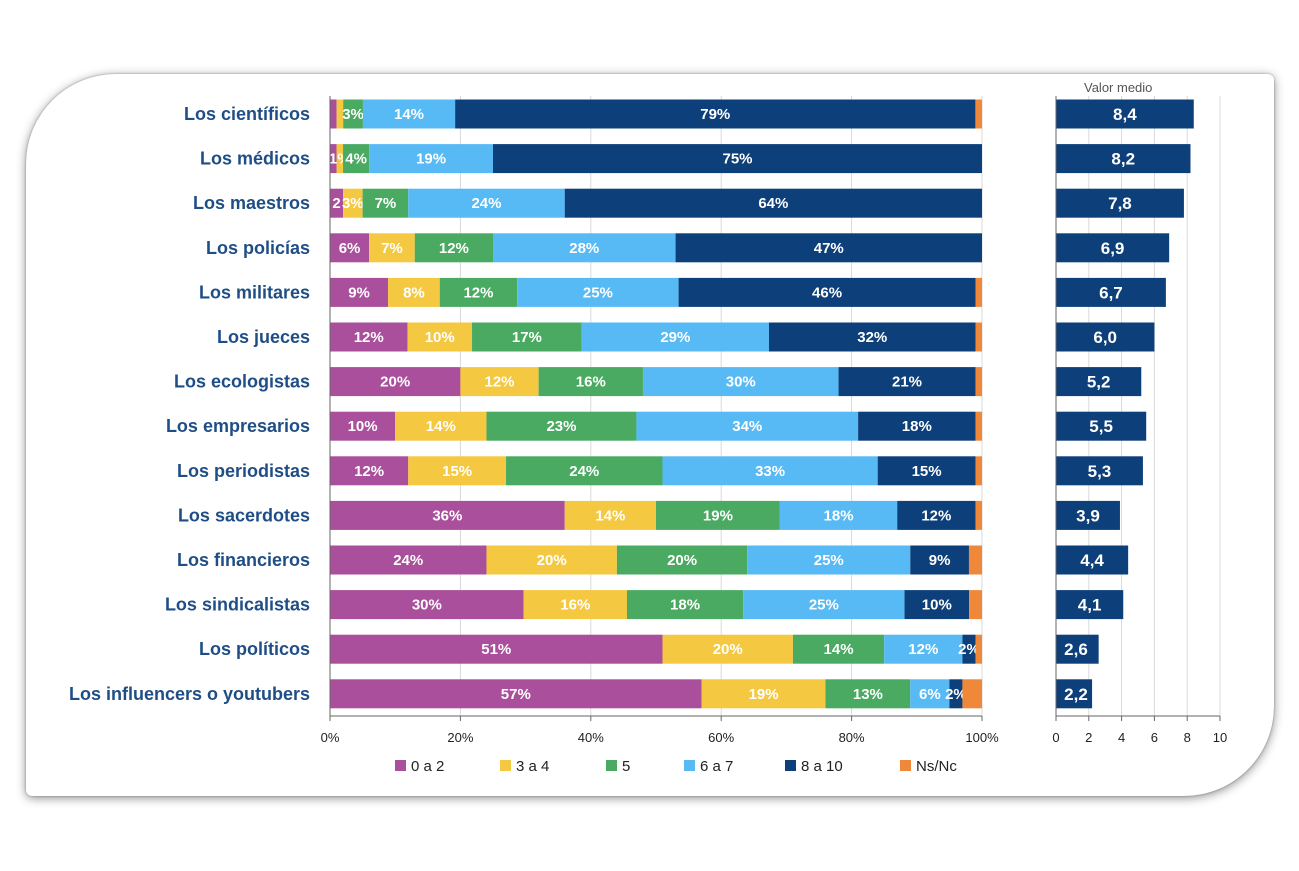 The image size is (1299, 871). What do you see at coordinates (1092, 560) in the screenshot?
I see `avg-bar-los-financieros` at bounding box center [1092, 560].